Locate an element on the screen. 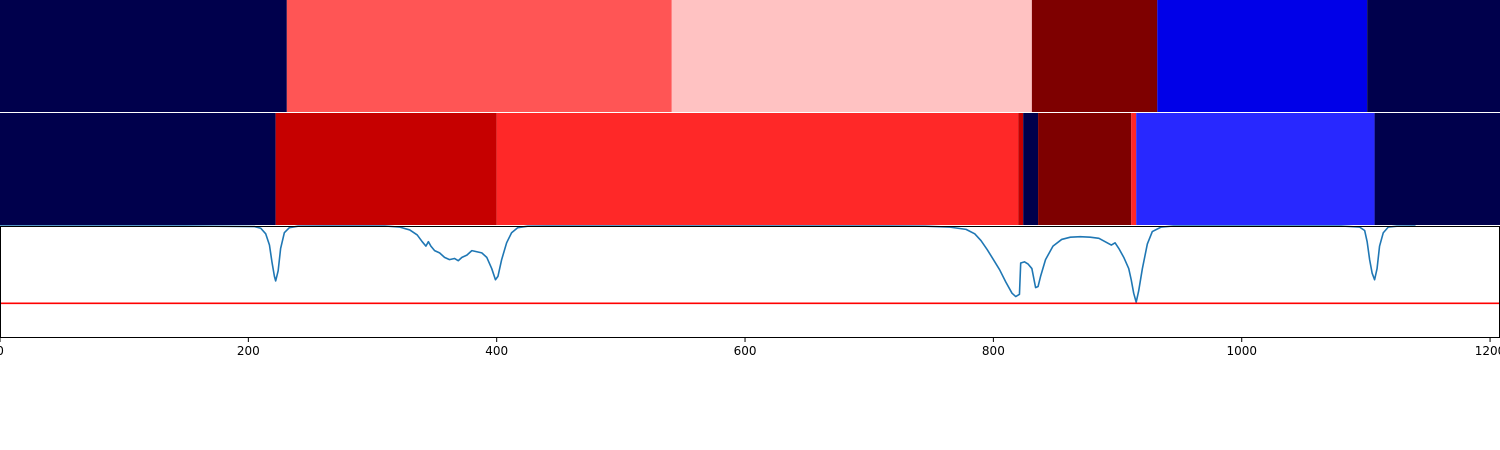  x-tick-label-1200: 1200 is located at coordinates (1487, 351).